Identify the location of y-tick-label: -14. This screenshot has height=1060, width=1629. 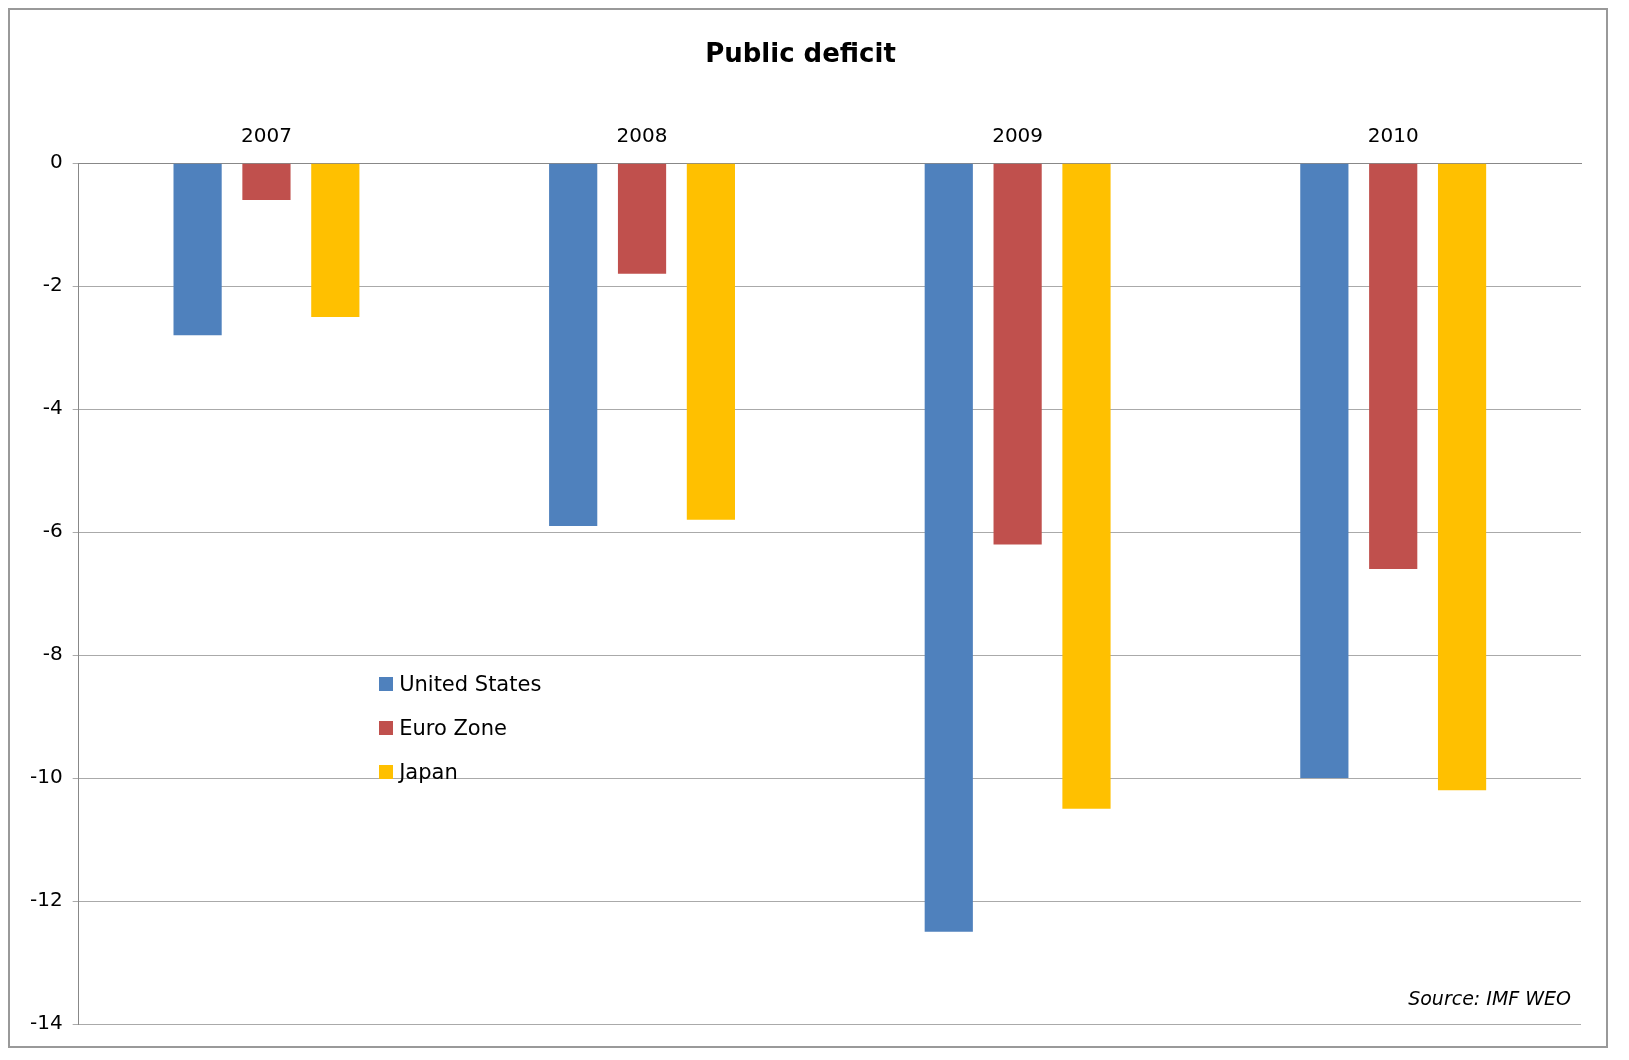
(46, 1022).